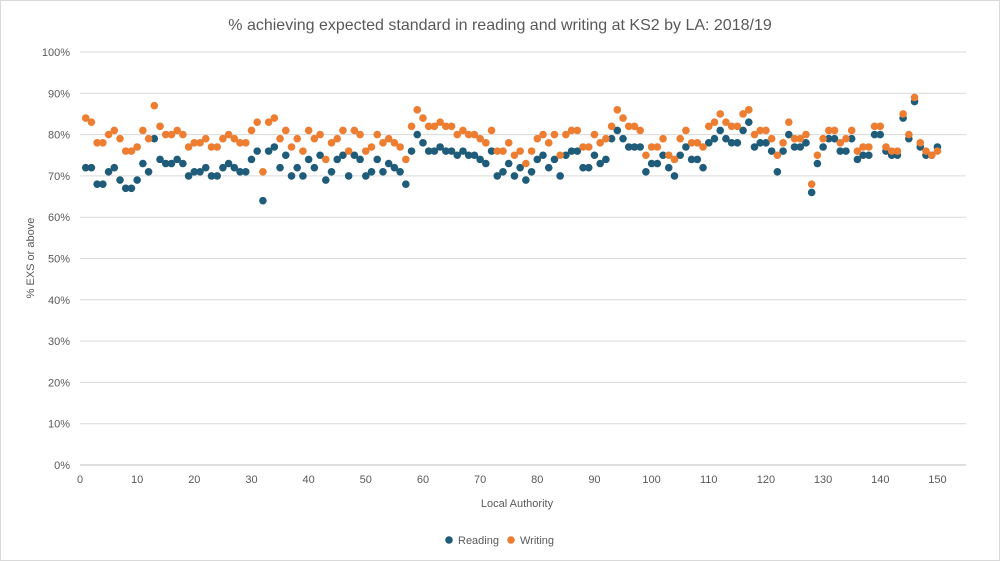 This screenshot has width=1000, height=561. What do you see at coordinates (530, 541) in the screenshot?
I see `legend-item-writing: Writing` at bounding box center [530, 541].